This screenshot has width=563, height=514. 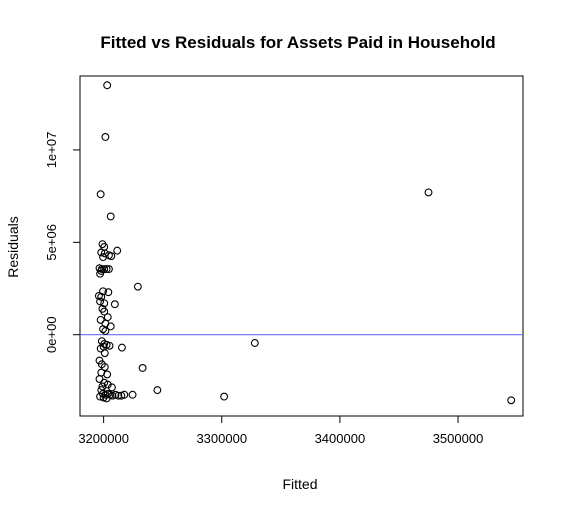 I want to click on x-axis: 3200000 3300000 3400000 3500000, so click(x=281, y=430).